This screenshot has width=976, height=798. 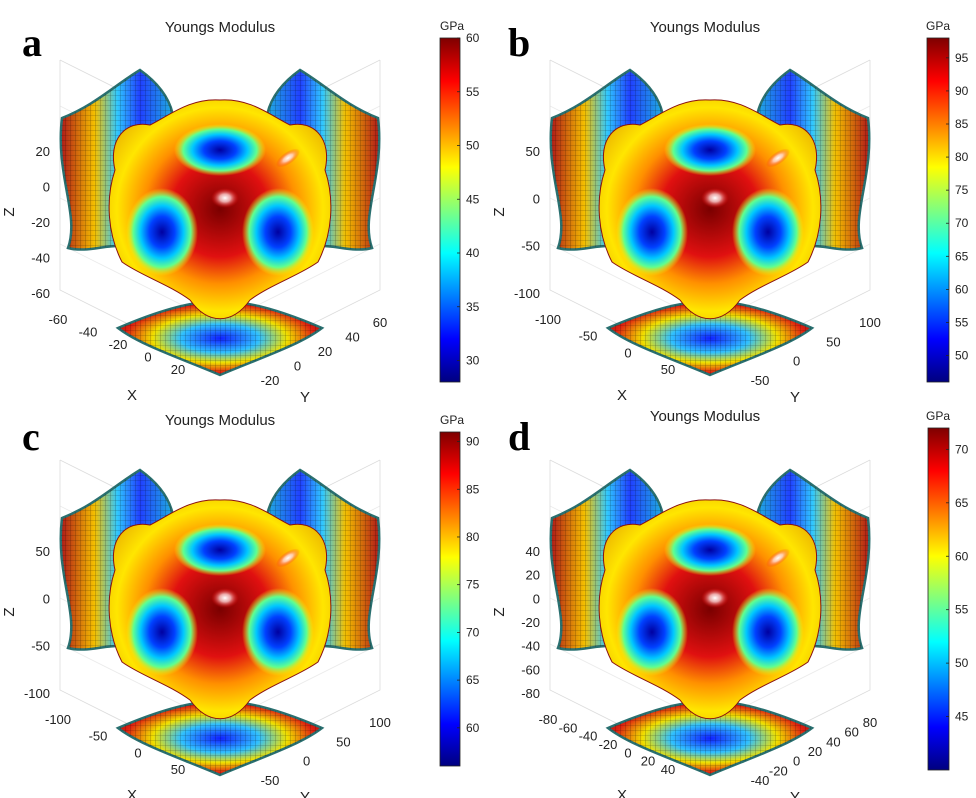 I want to click on colorbar-tick-label: 40, so click(x=473, y=253).